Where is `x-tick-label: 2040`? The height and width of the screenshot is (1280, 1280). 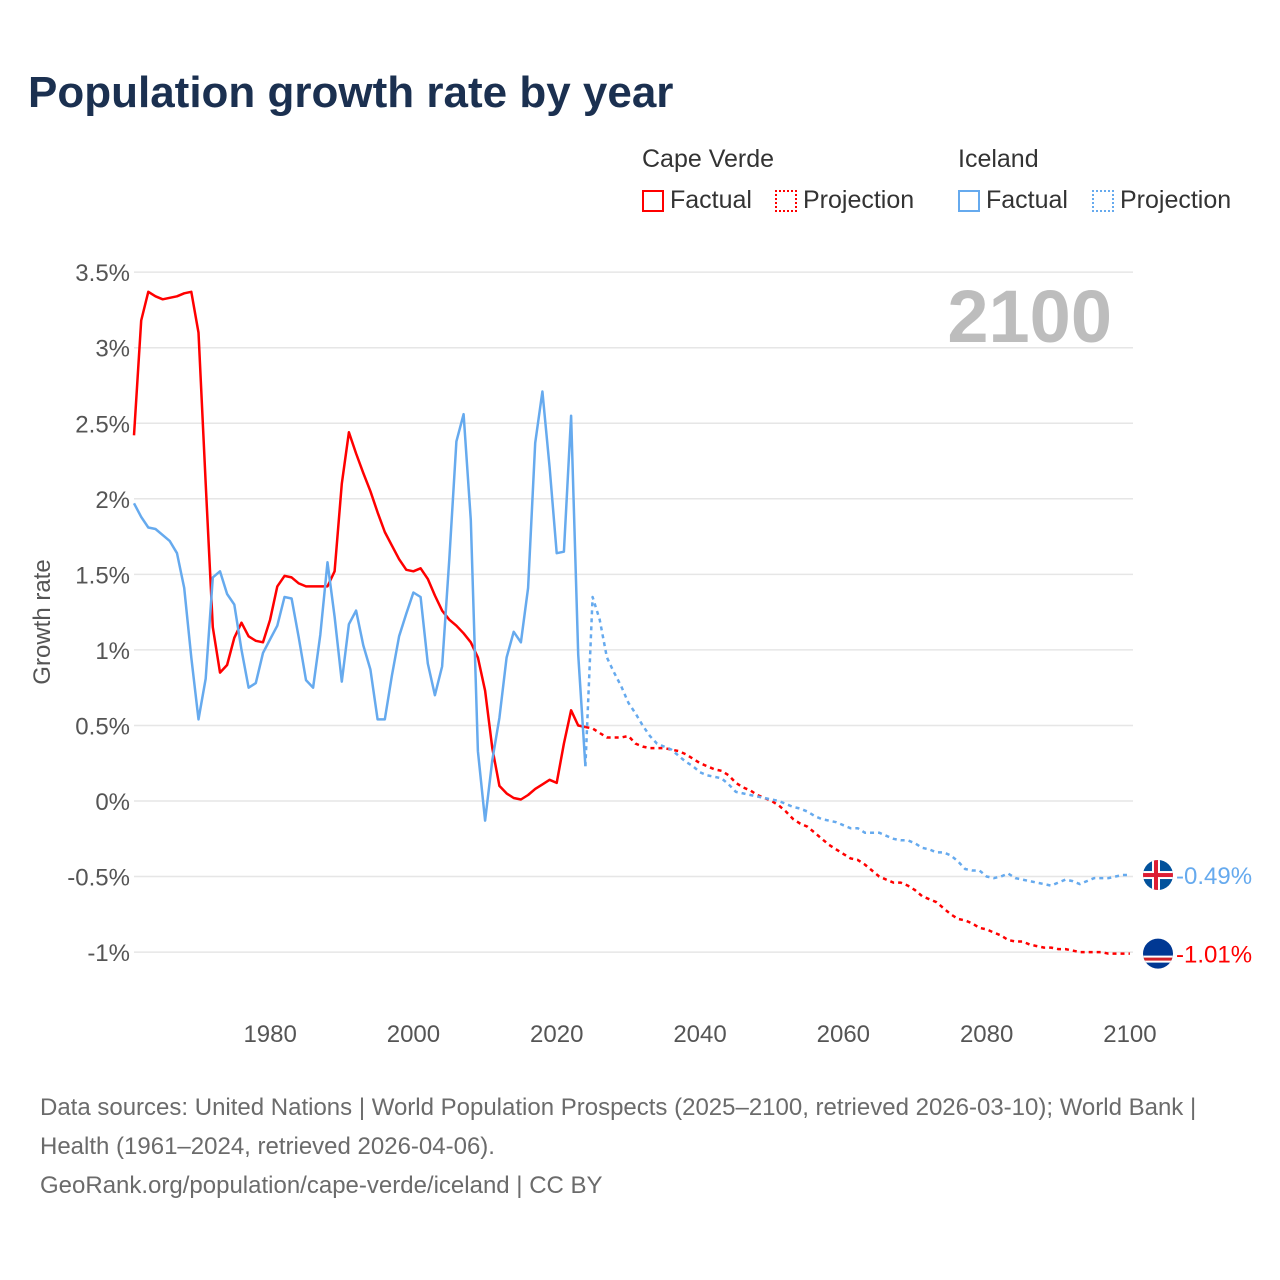
x-tick-label: 2040 is located at coordinates (699, 1034).